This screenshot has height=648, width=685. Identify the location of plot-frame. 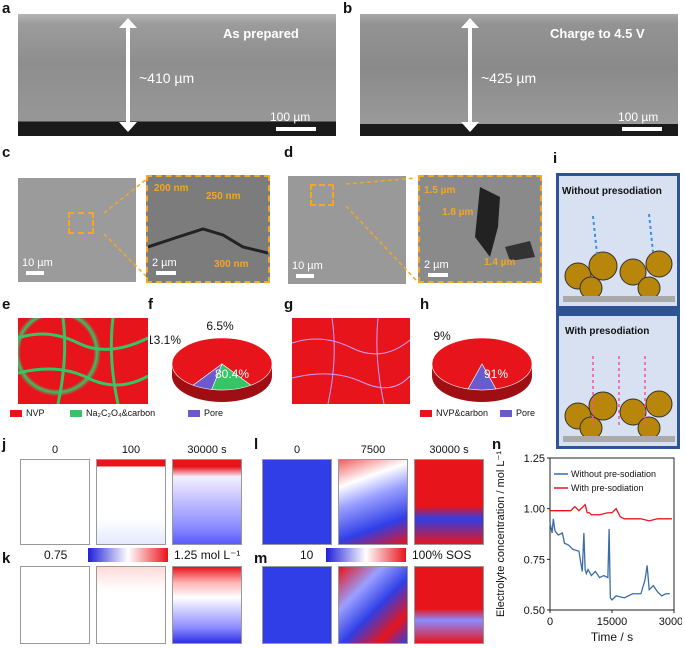
(612, 534).